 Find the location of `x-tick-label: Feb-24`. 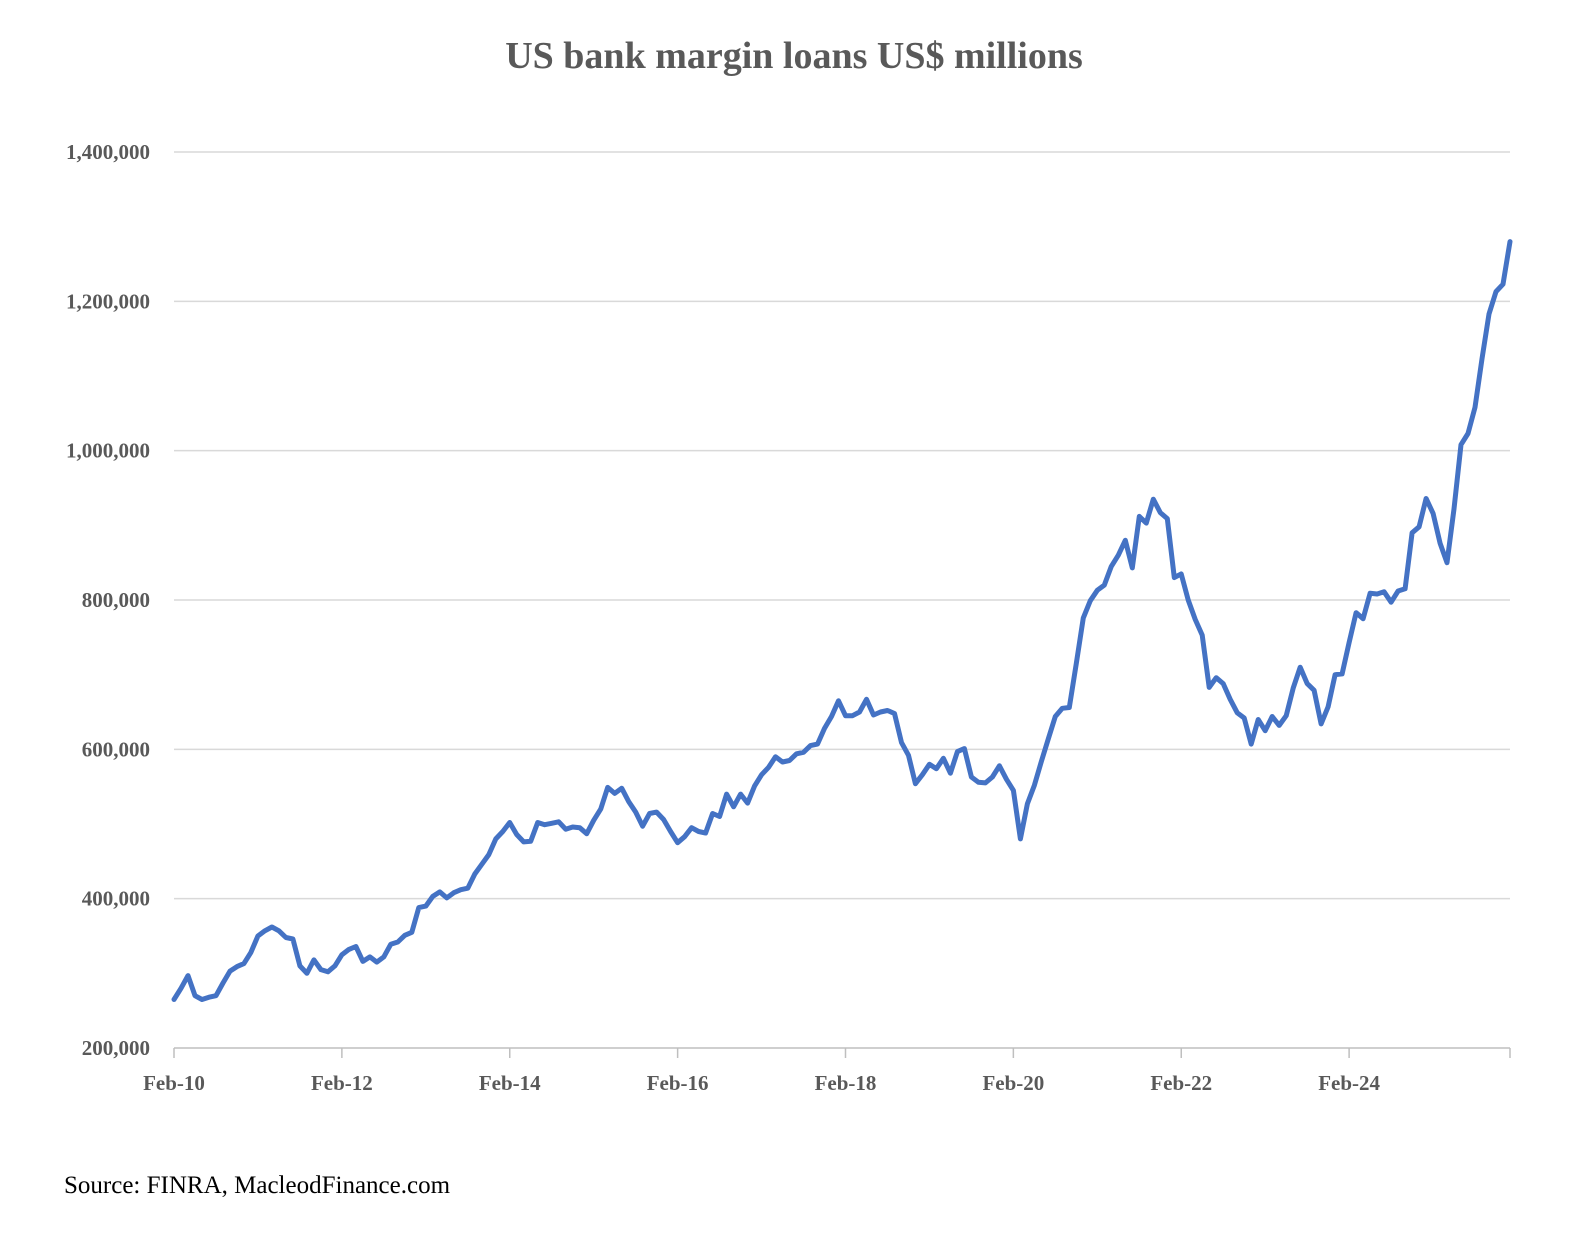

x-tick-label: Feb-24 is located at coordinates (1349, 1083).